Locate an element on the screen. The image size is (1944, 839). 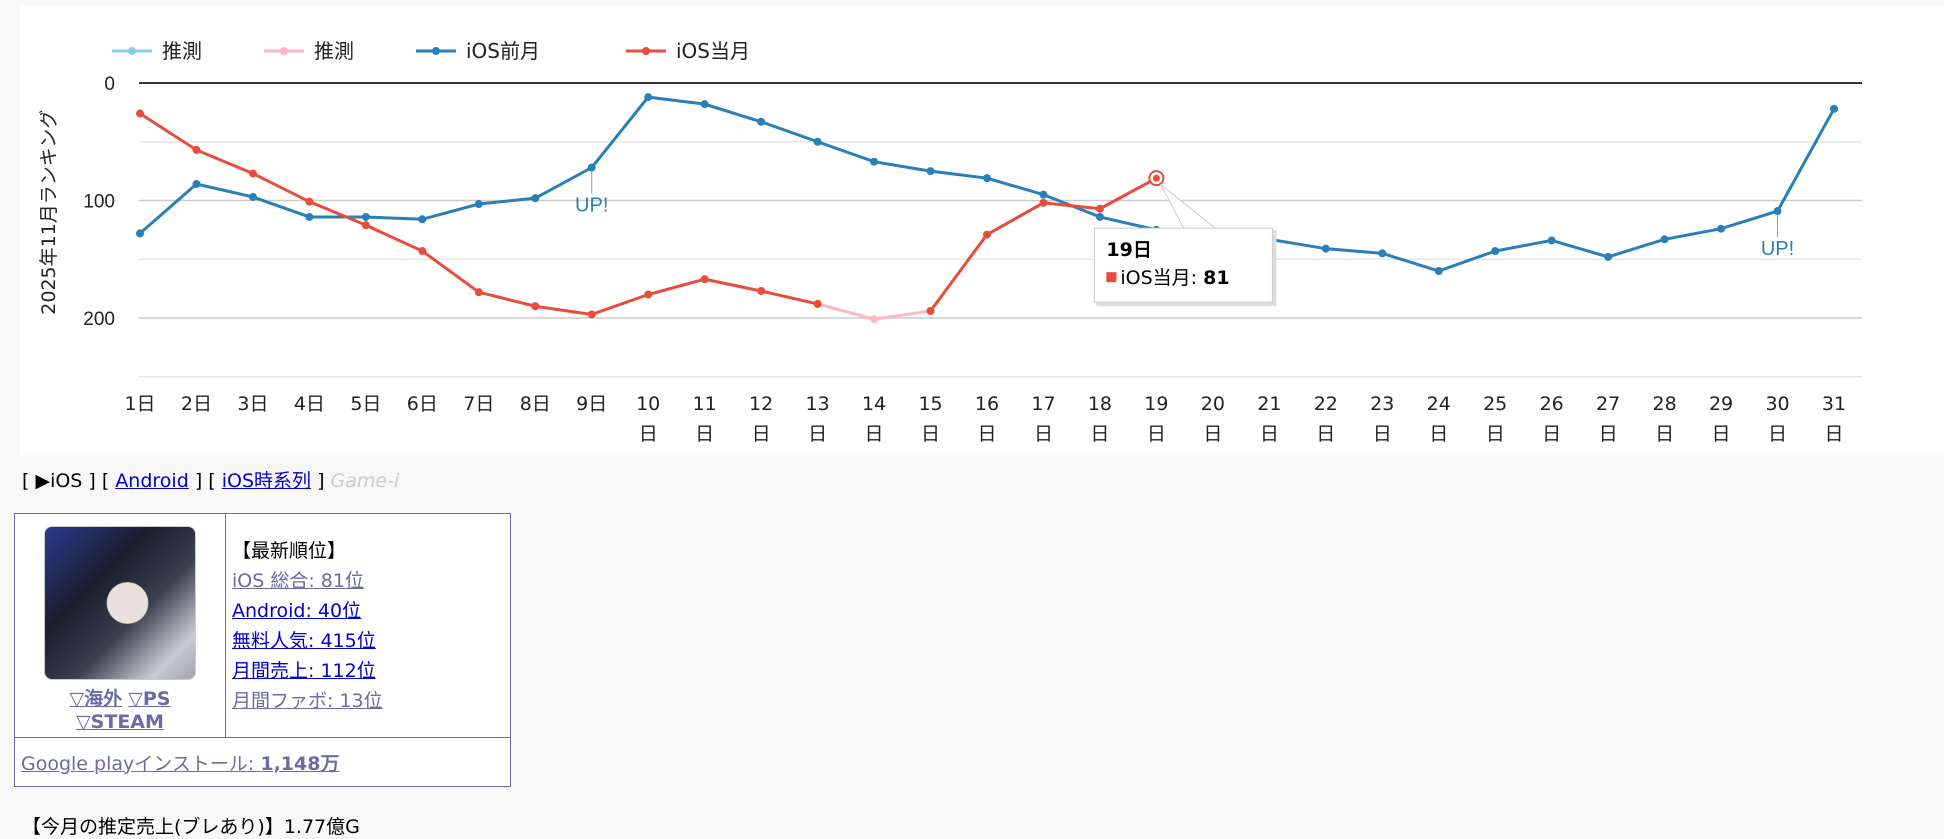
overseas-link: ▽海外 is located at coordinates (96, 699).